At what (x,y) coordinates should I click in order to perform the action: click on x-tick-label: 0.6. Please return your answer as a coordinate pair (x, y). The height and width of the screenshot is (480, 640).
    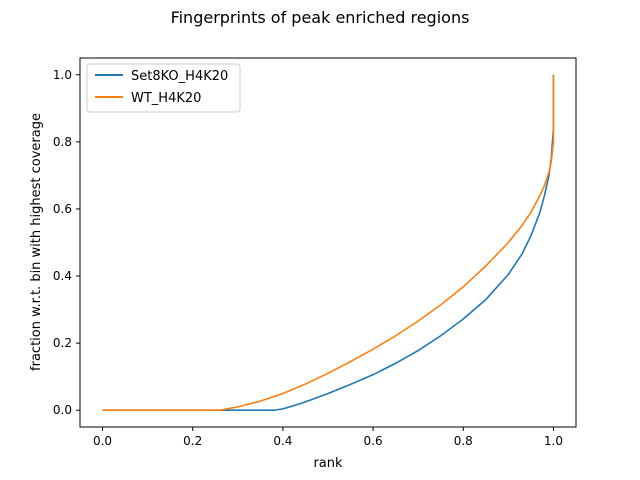
    Looking at the image, I should click on (373, 441).